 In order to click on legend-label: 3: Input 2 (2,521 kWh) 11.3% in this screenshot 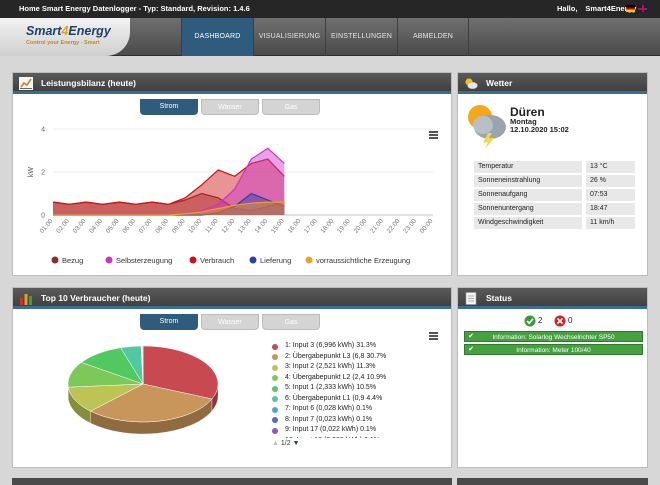, I will do `click(330, 366)`.